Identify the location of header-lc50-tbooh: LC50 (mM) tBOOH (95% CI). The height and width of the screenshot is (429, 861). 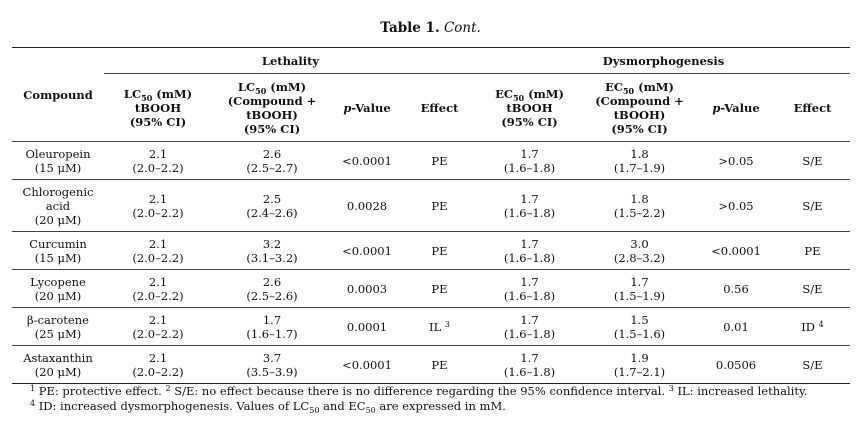
(158, 107).